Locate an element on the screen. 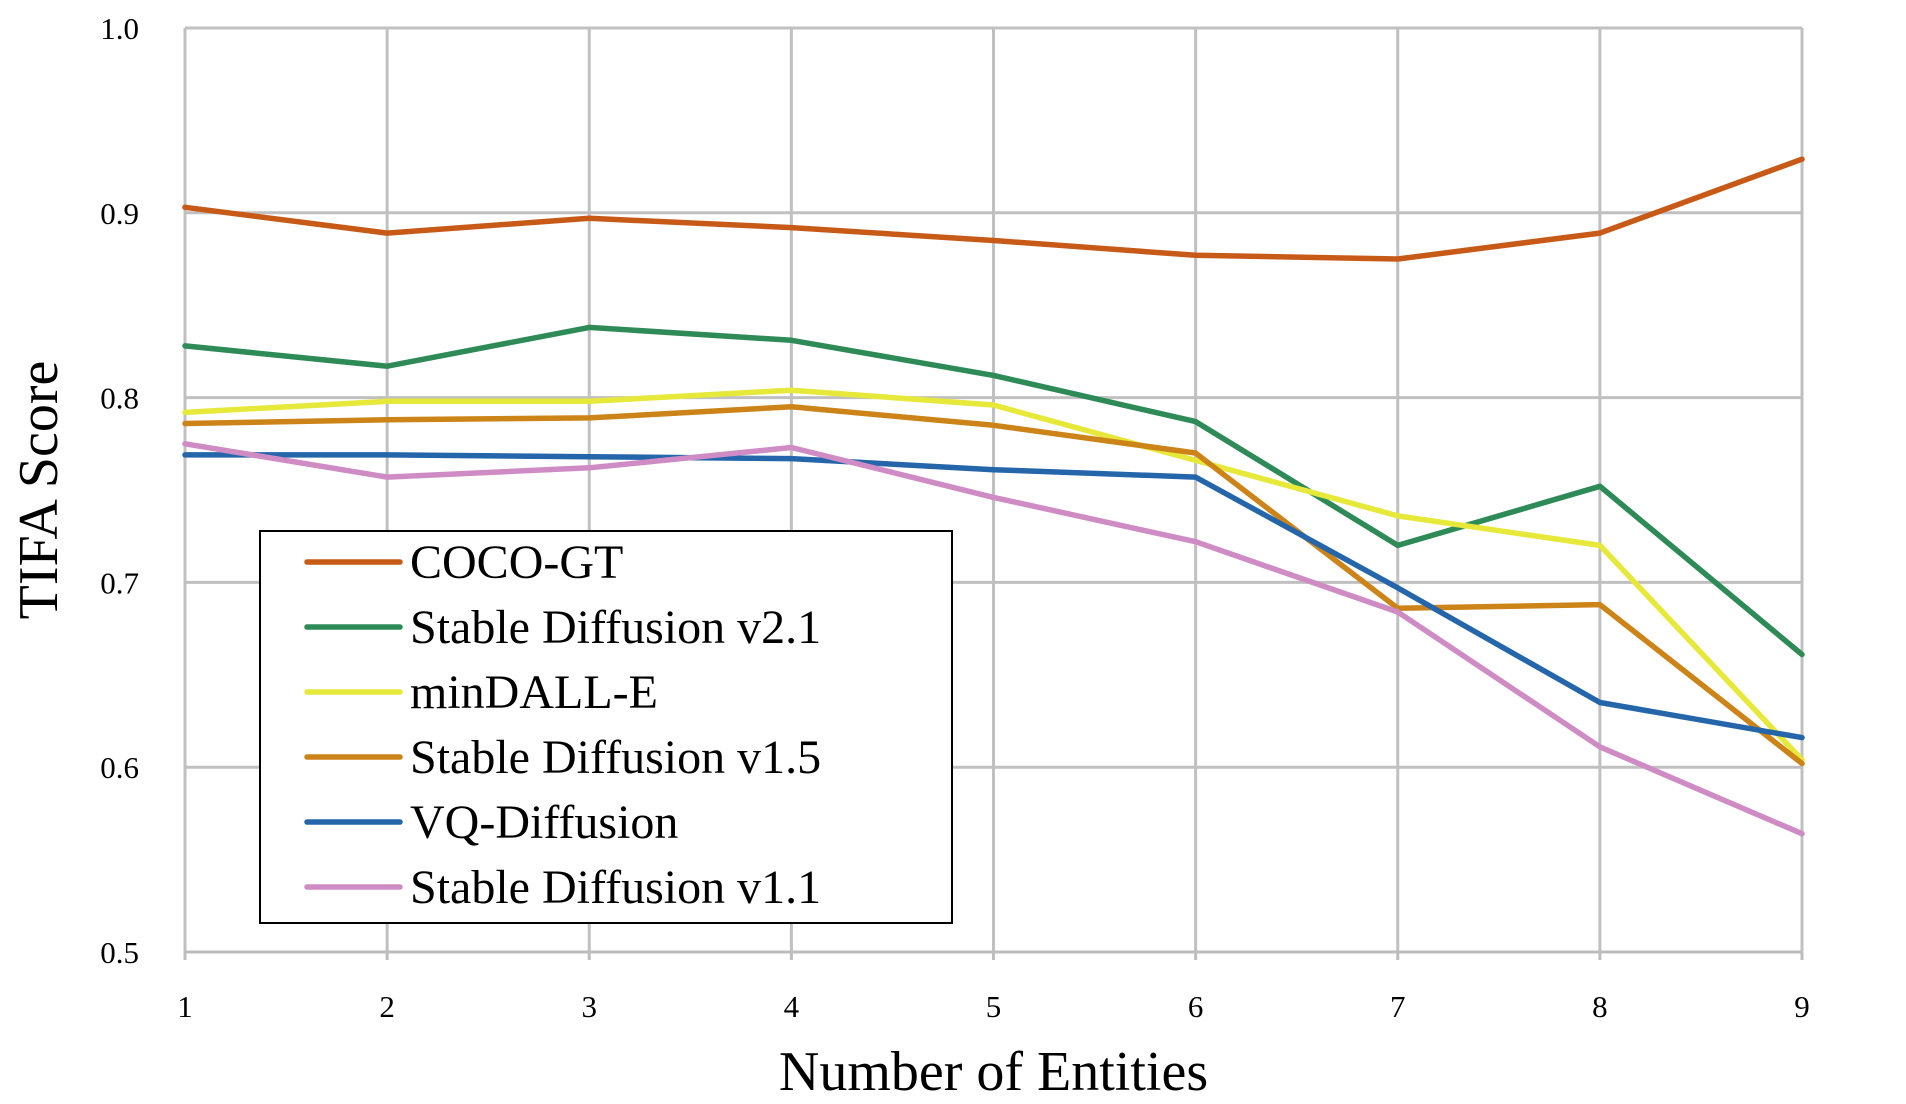  y-tick-labels: 0.5 0.6 0.7 0.8 0.9 1.0 is located at coordinates (119, 490).